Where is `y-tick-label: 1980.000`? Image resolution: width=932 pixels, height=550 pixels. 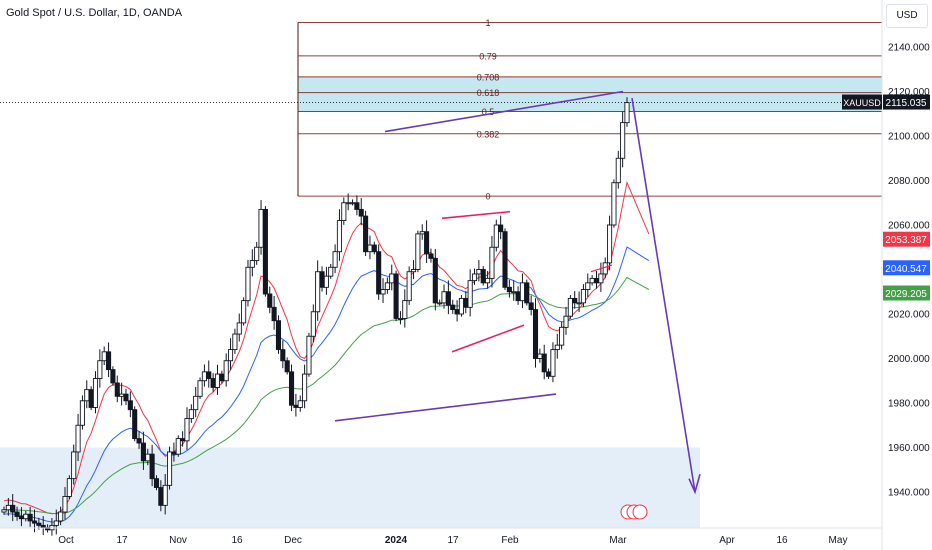 y-tick-label: 1980.000 is located at coordinates (909, 404).